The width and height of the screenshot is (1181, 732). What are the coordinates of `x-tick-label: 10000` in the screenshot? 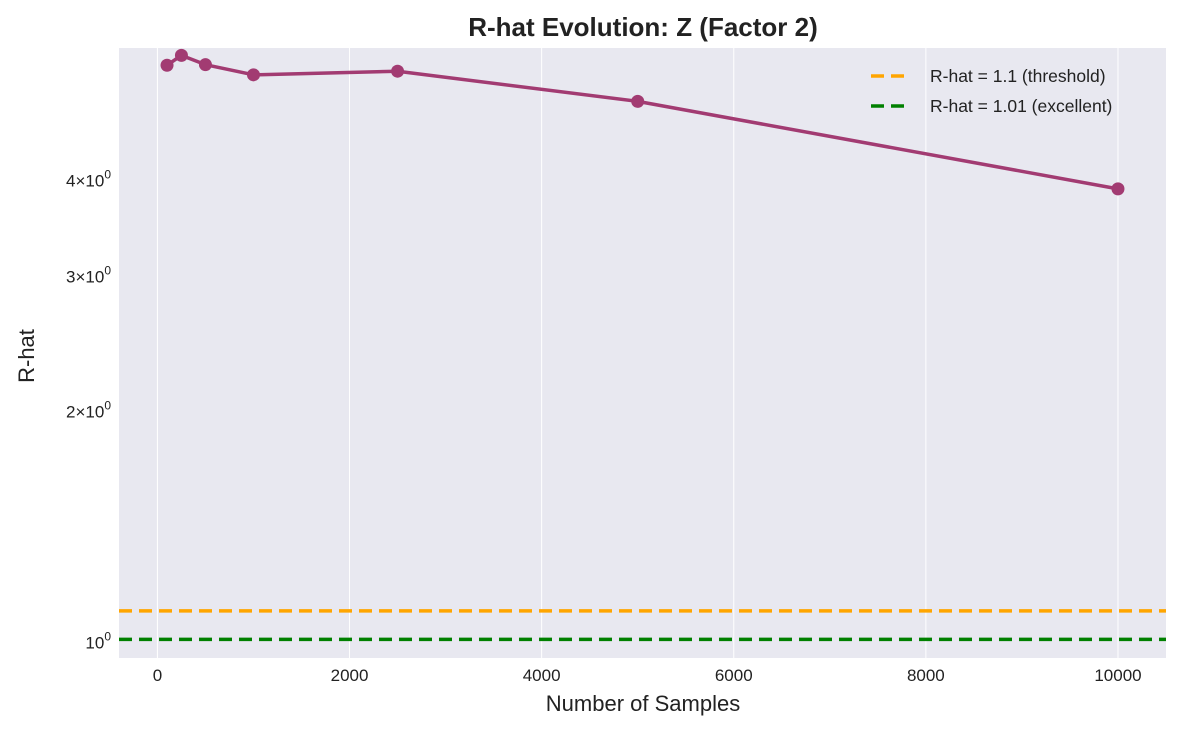 It's located at (1117, 675).